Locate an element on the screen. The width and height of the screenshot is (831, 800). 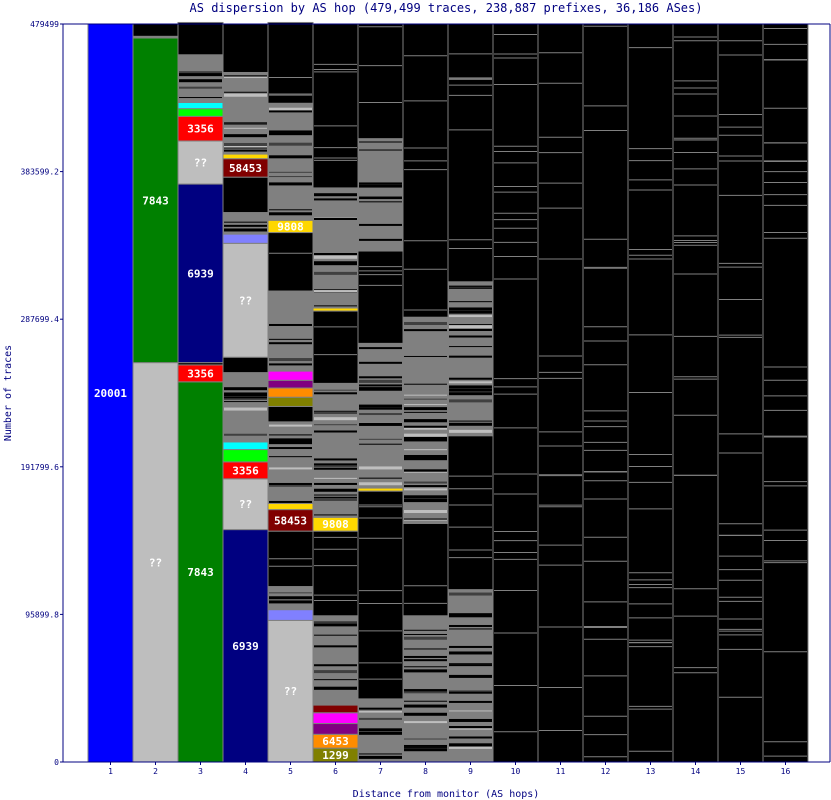
y-tick-label: 287699.4 is located at coordinates (39, 319).